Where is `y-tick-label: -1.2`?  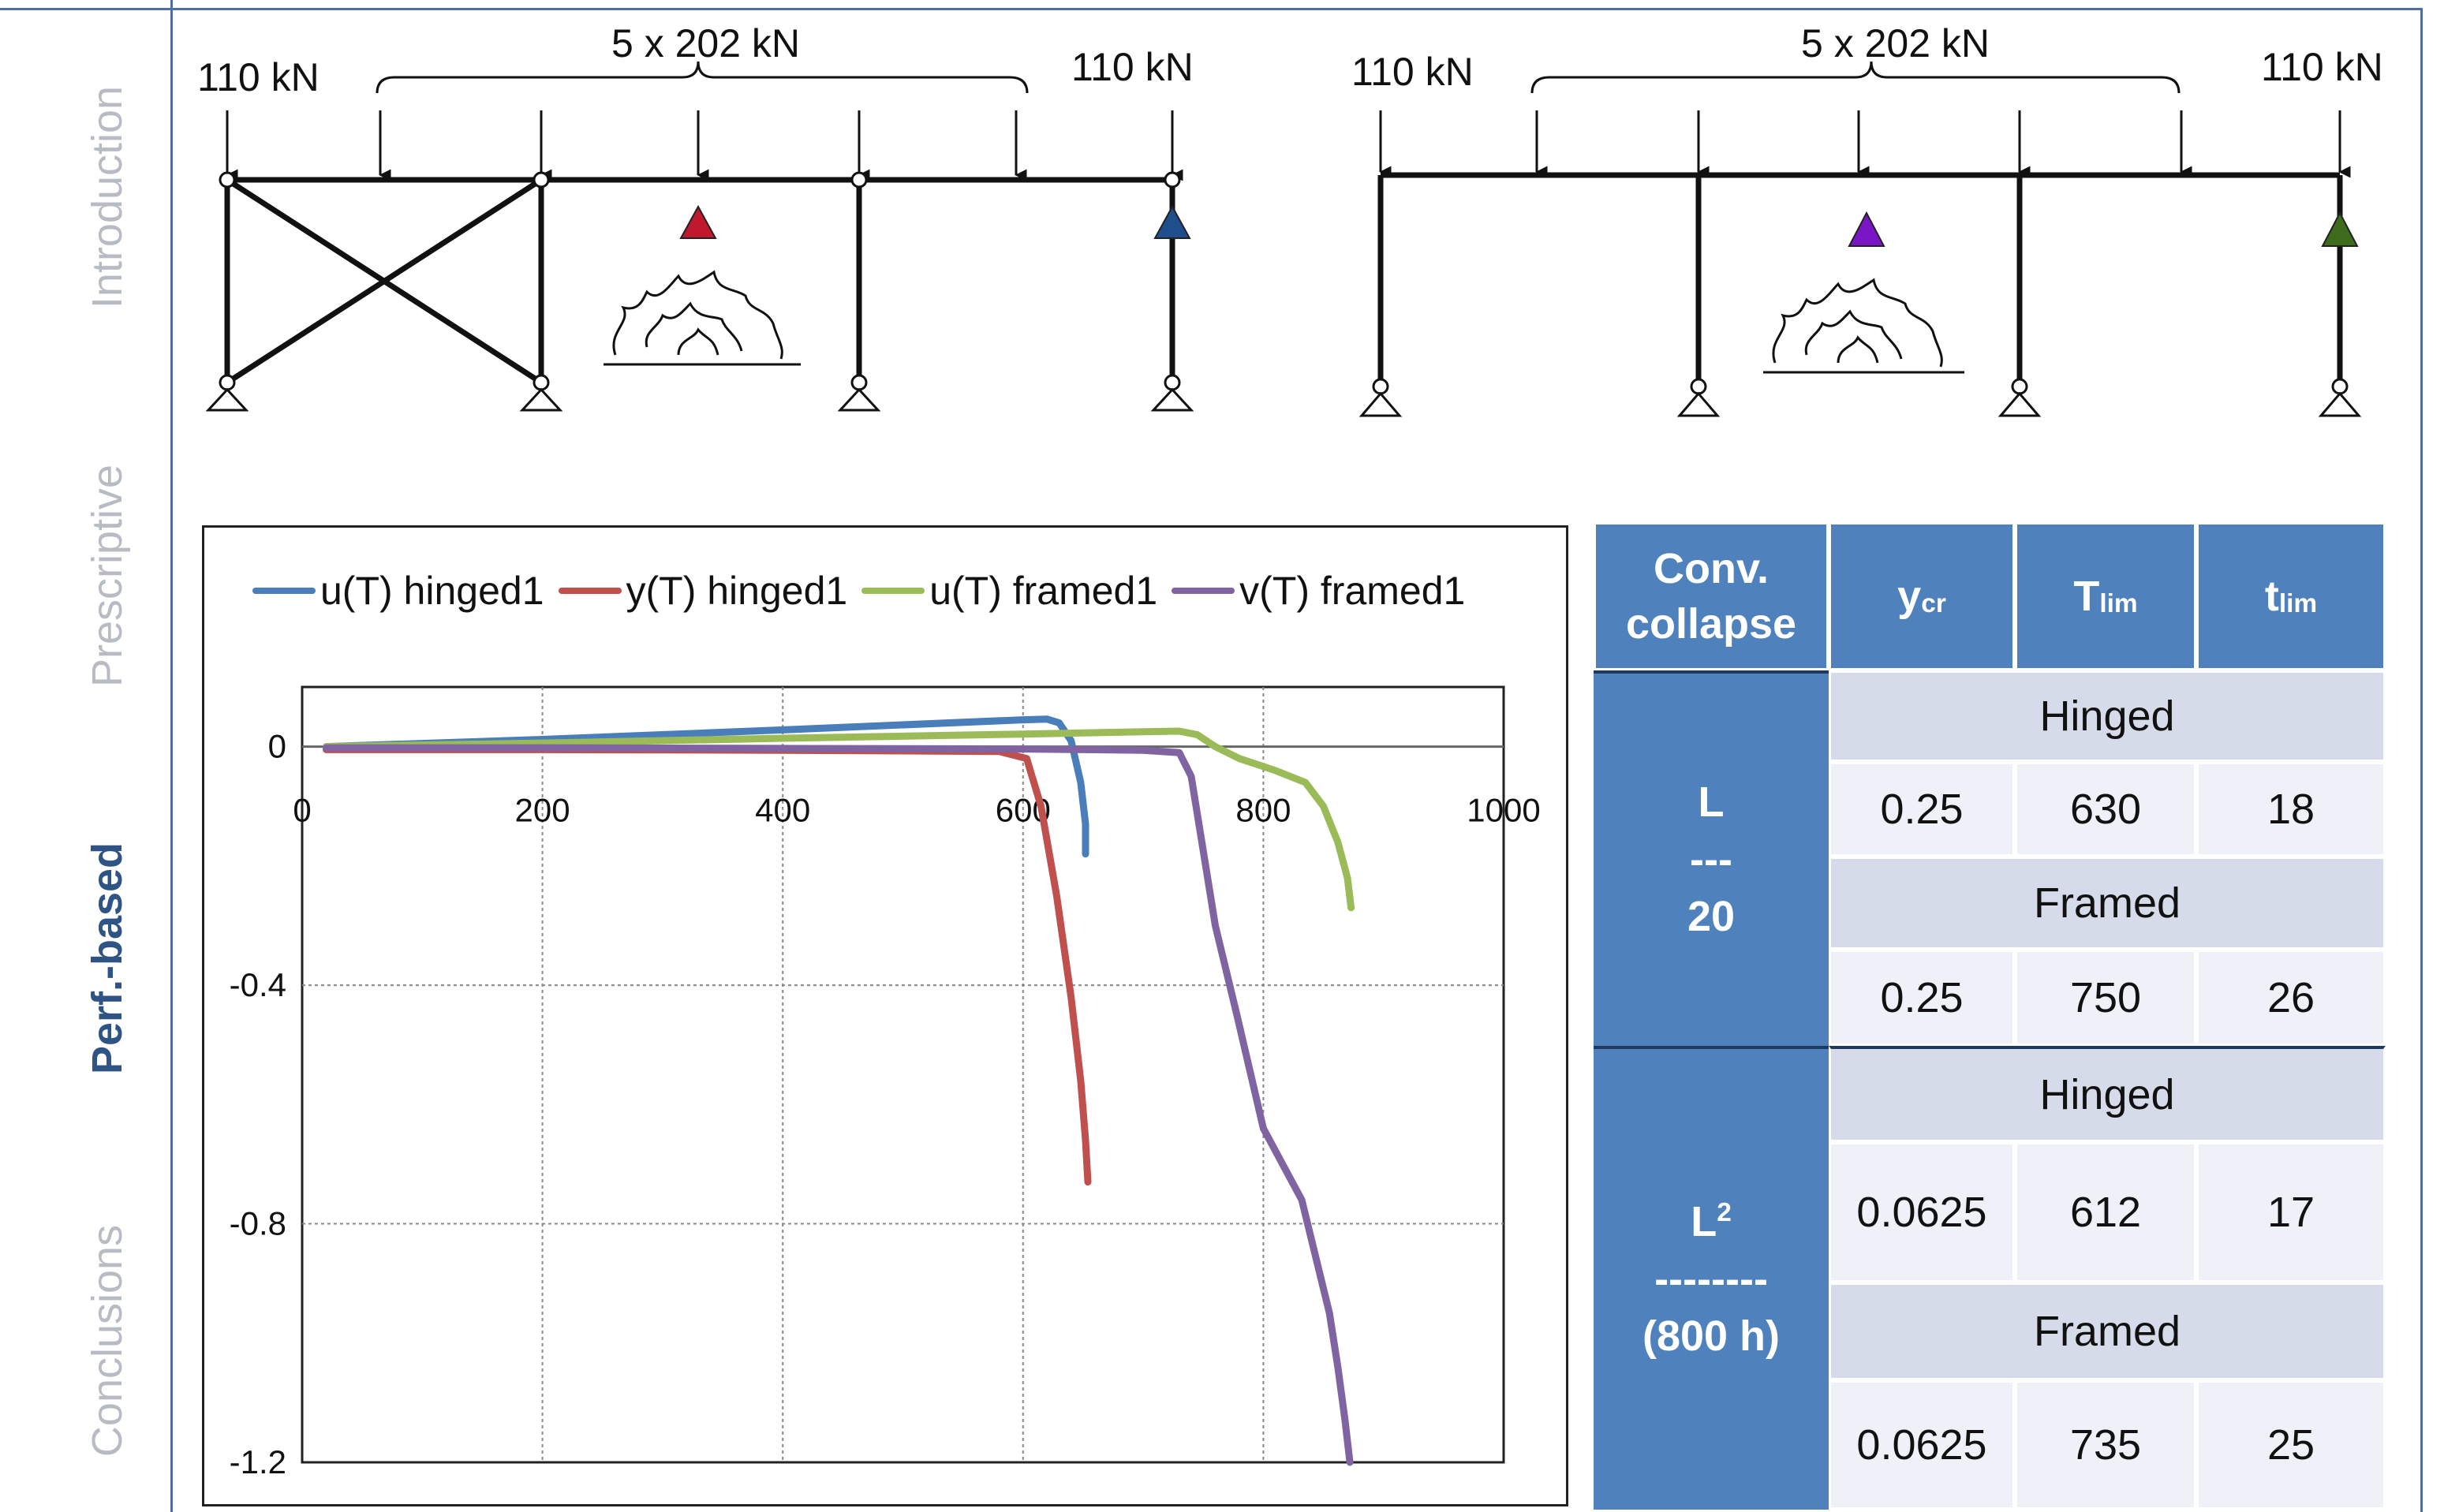 y-tick-label: -1.2 is located at coordinates (258, 1461).